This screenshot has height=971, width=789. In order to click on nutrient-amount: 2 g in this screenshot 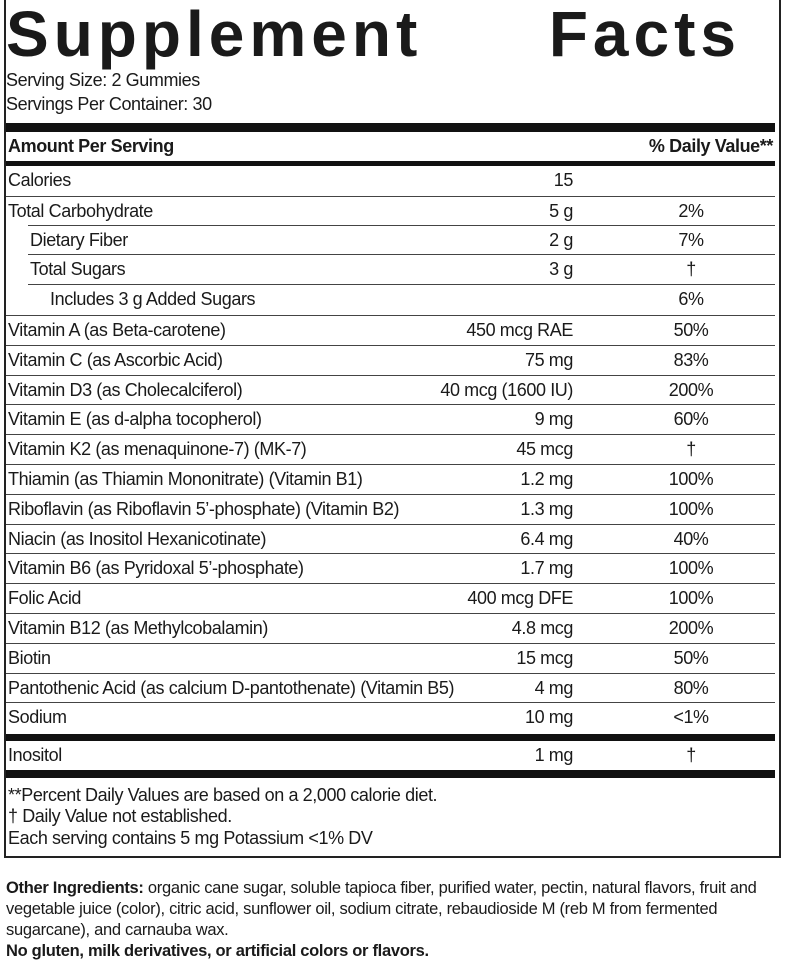, I will do `click(561, 239)`.